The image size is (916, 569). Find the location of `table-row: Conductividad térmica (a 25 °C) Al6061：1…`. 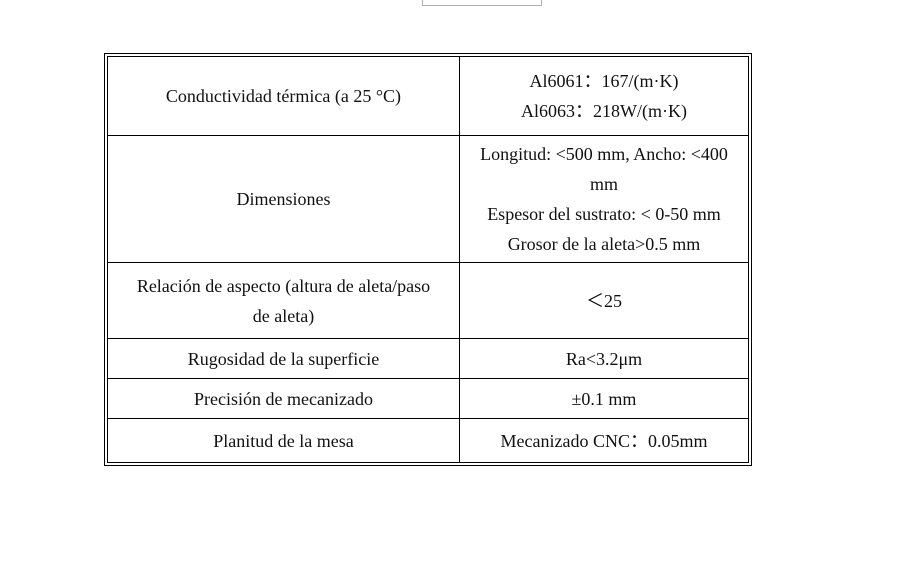

table-row: Conductividad térmica (a 25 °C) Al6061：1… is located at coordinates (428, 96).